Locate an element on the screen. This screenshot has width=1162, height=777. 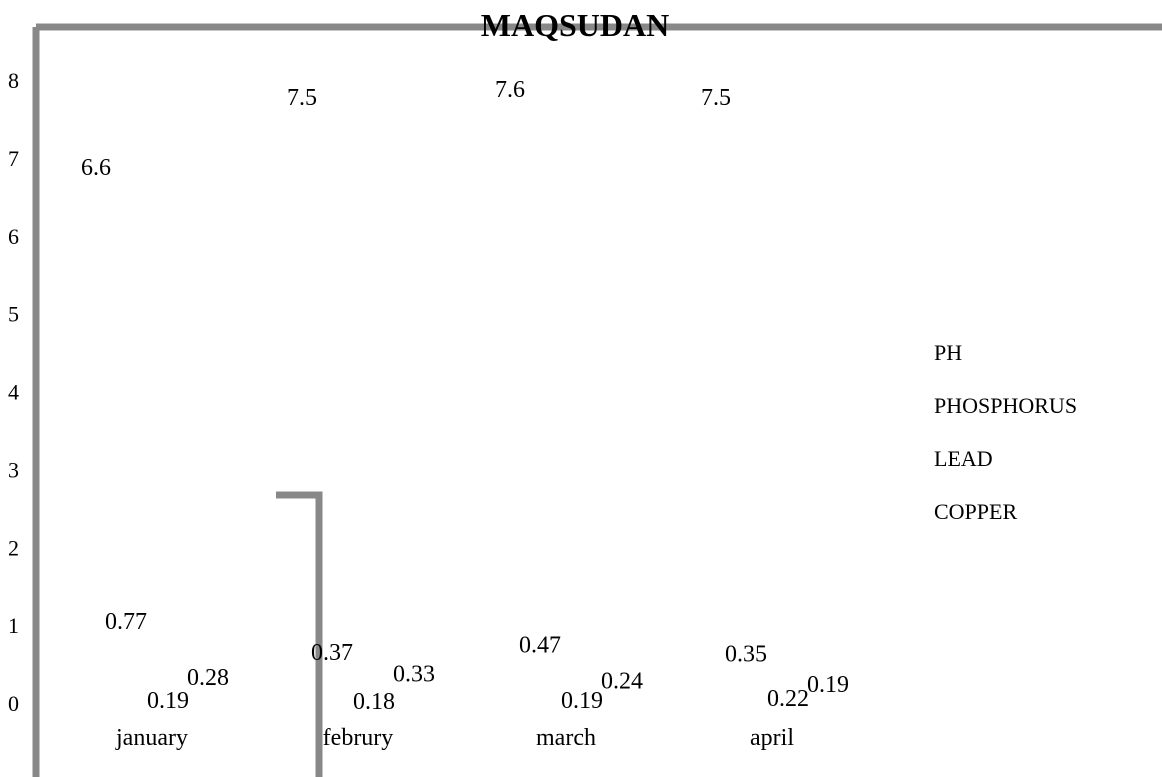
y-tick-label: 2 is located at coordinates (13, 547).